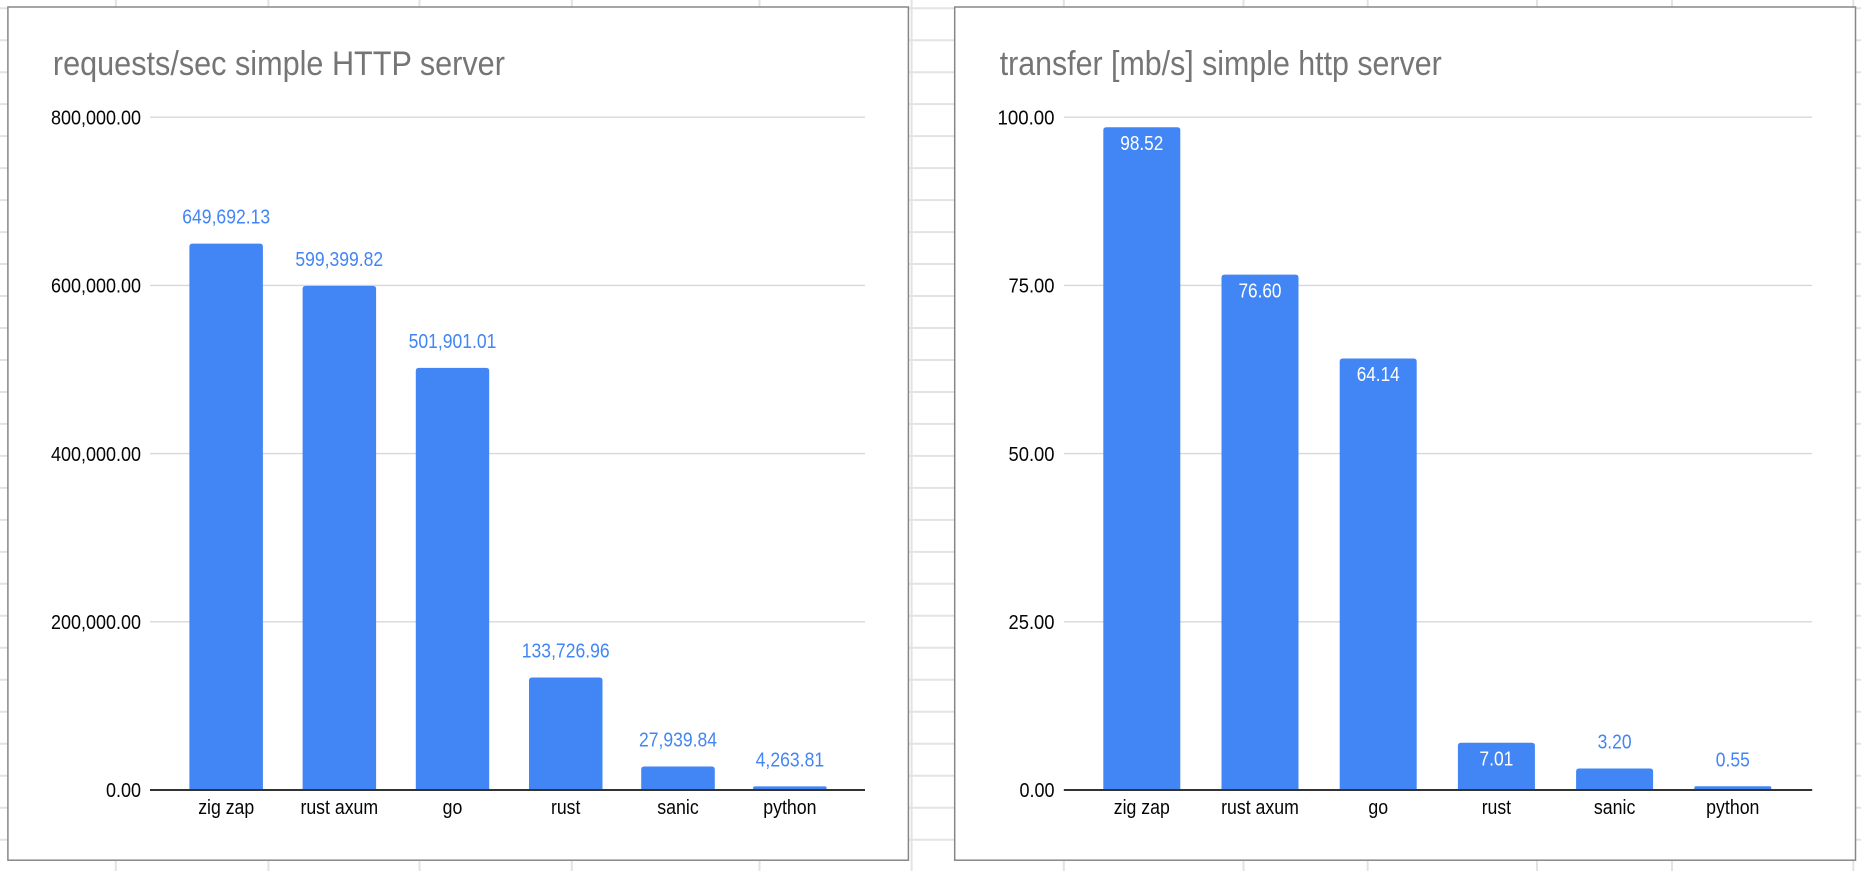  What do you see at coordinates (1496, 760) in the screenshot?
I see `svg-text: 7.01` at bounding box center [1496, 760].